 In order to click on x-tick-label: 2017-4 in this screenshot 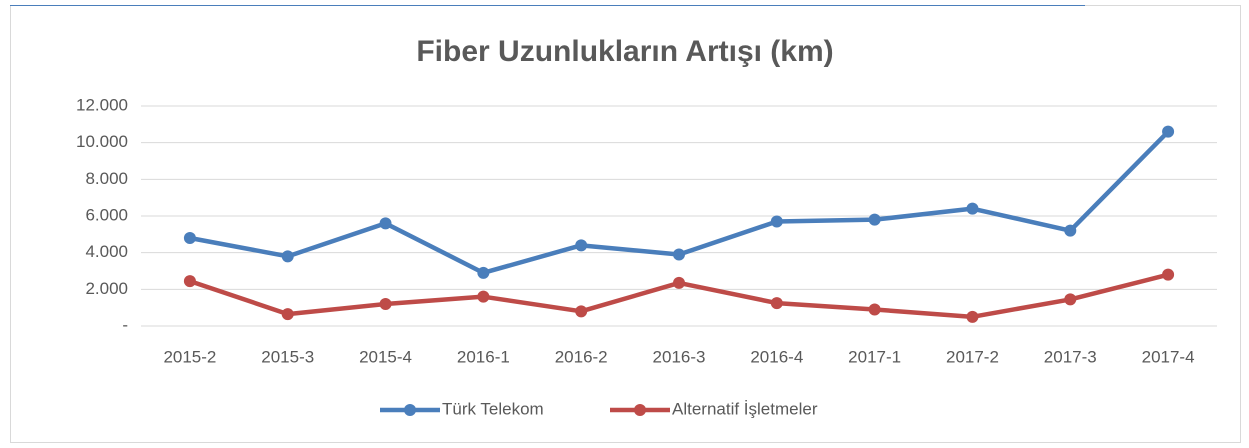, I will do `click(1168, 356)`.